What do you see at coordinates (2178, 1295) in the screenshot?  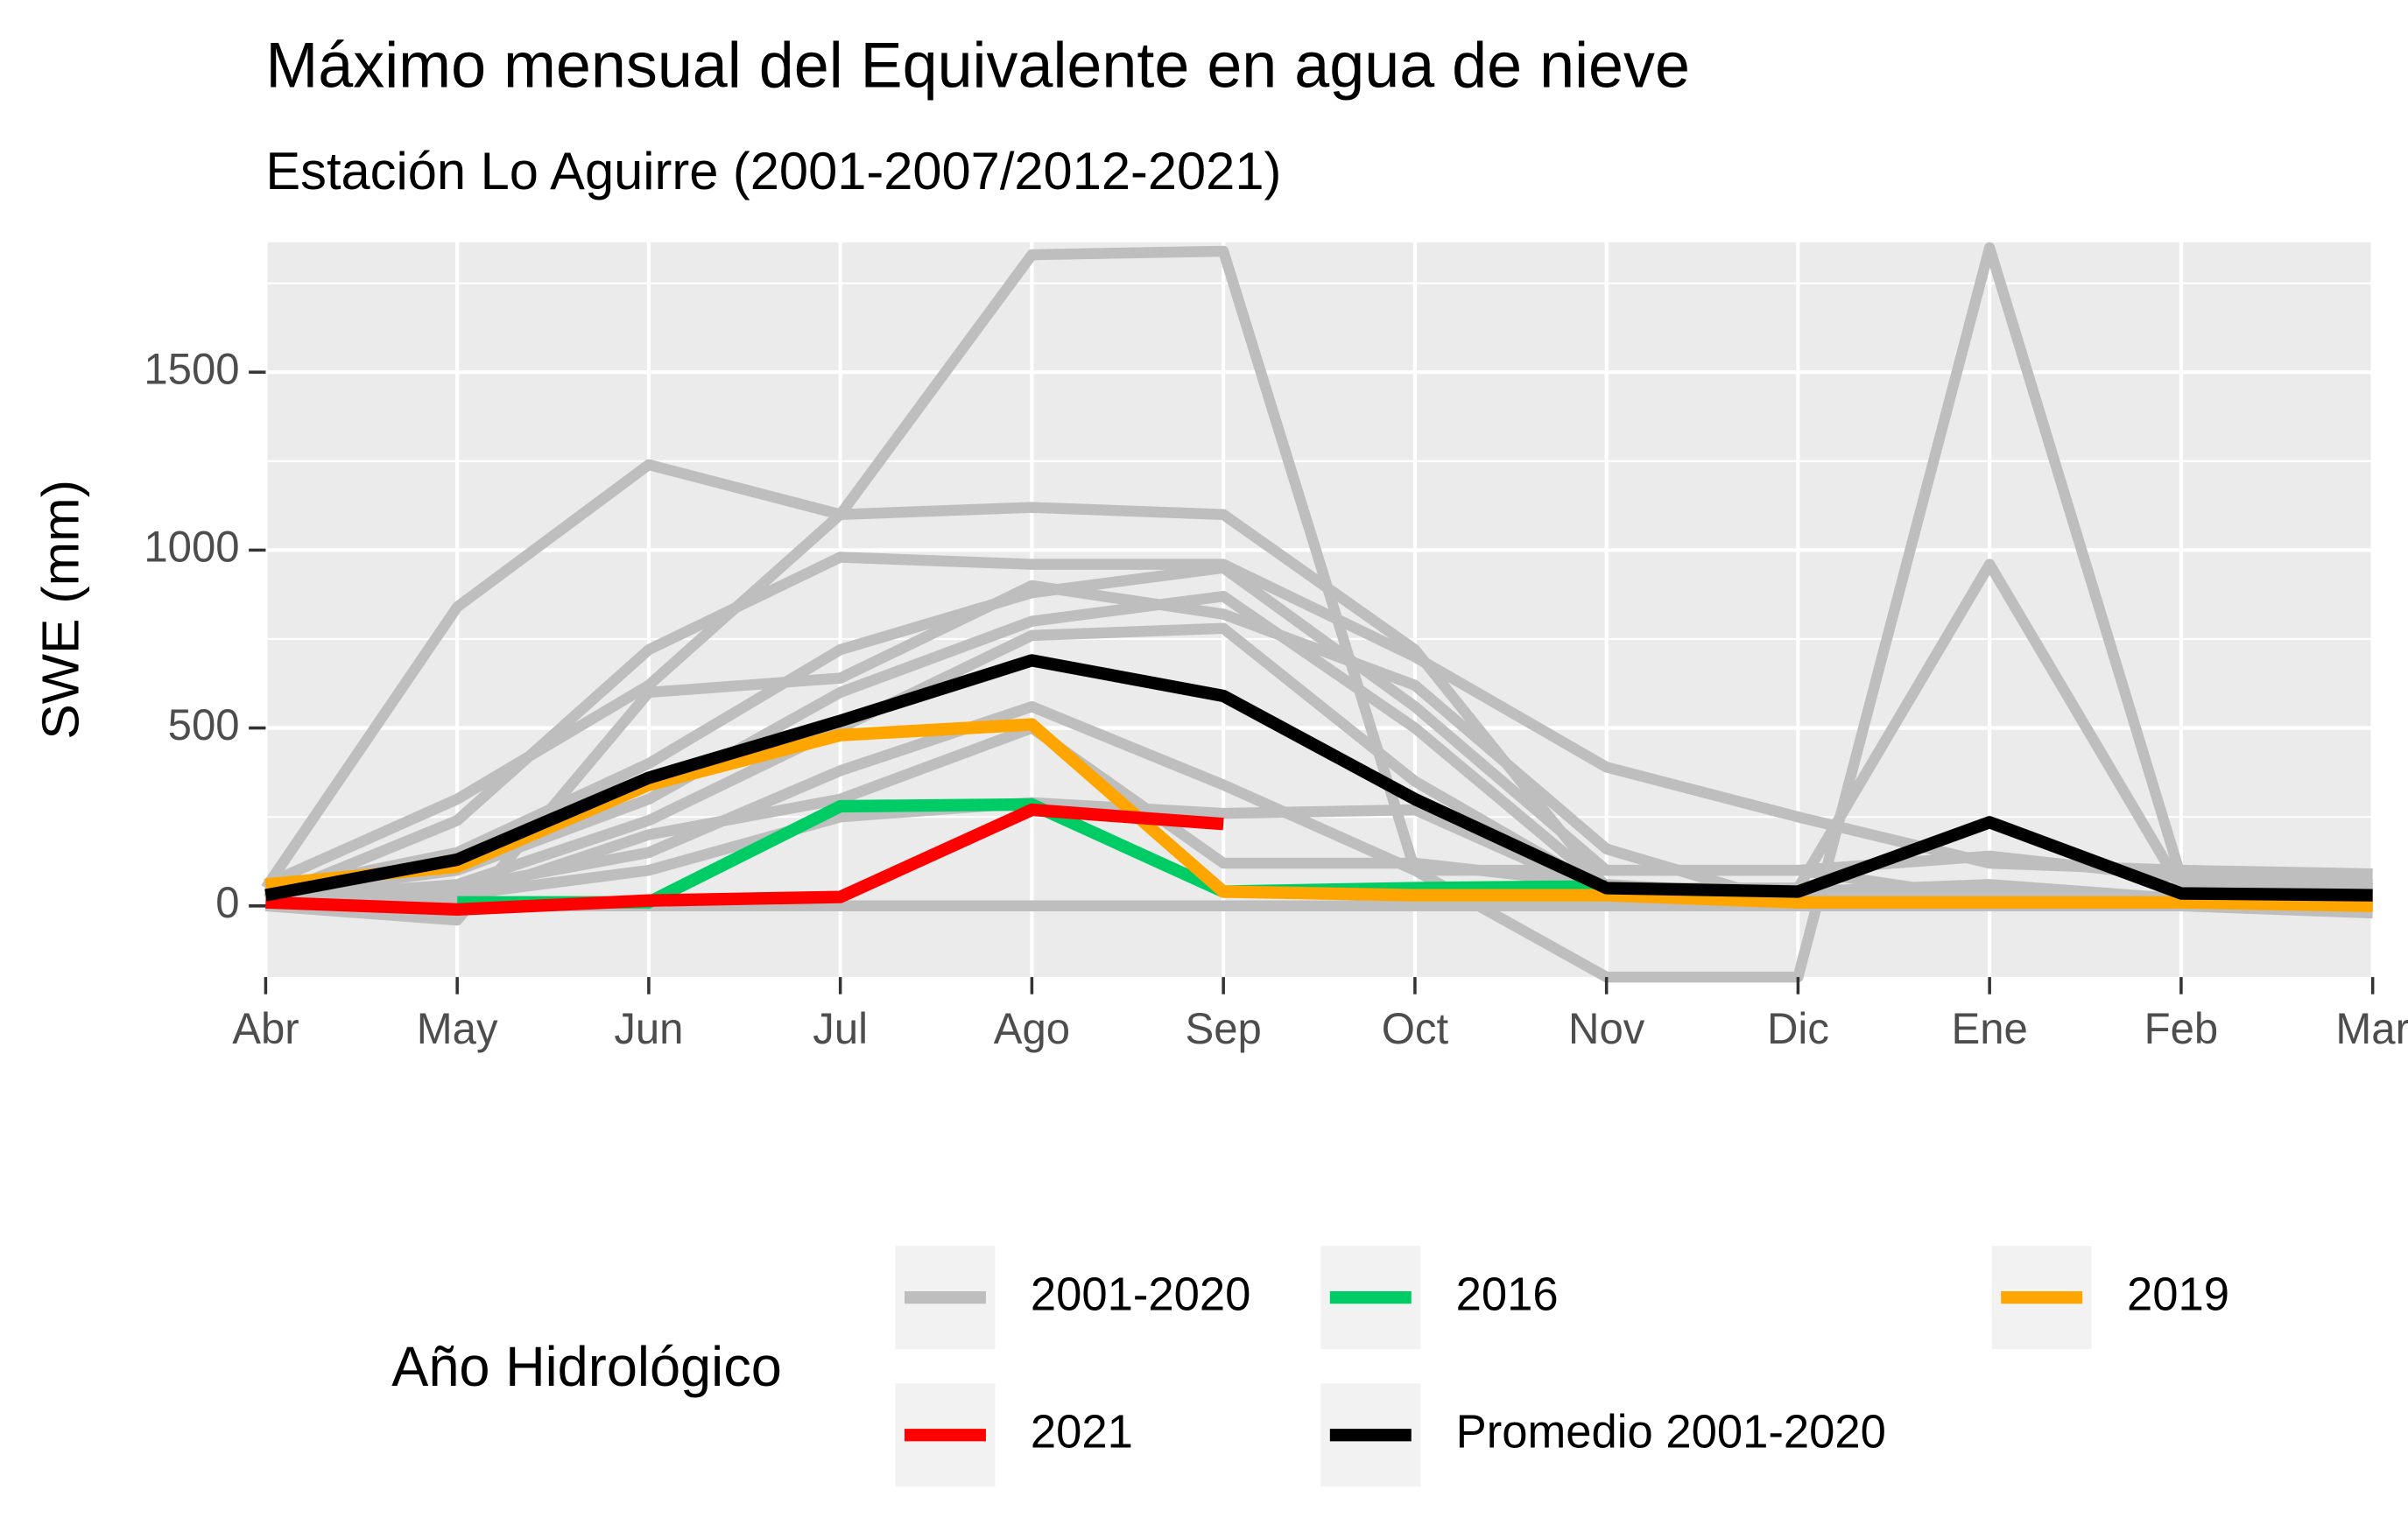 I see `legend-label: 2019` at bounding box center [2178, 1295].